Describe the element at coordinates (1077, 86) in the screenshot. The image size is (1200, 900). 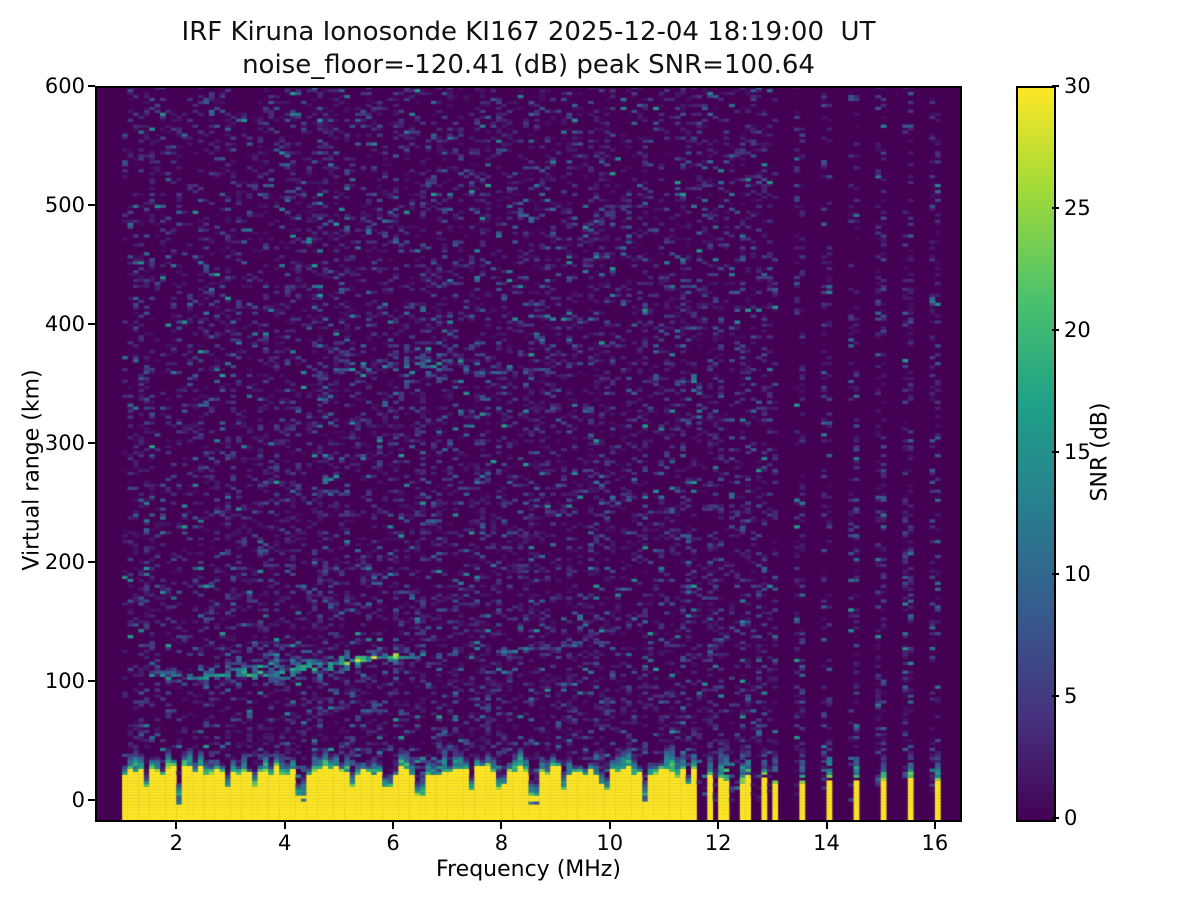
I see `colorbar-tick-label: 30` at that location.